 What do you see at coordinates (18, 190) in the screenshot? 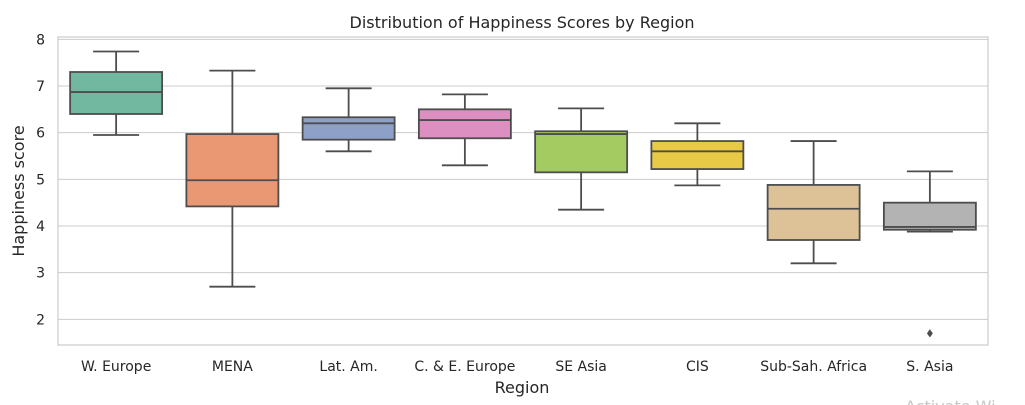
I see `y-axis-label: Happiness score` at bounding box center [18, 190].